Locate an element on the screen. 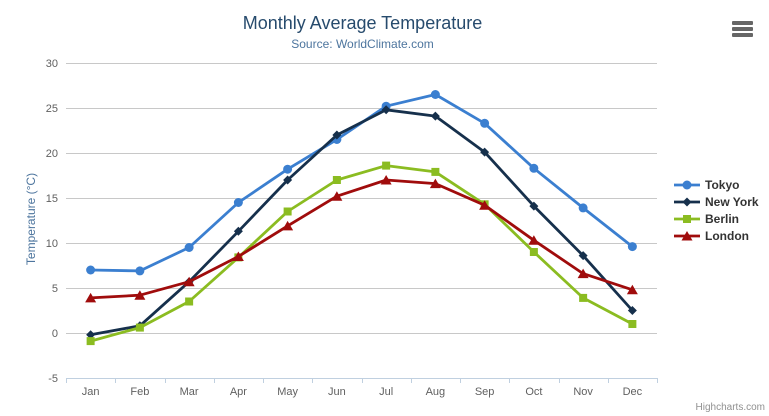 This screenshot has height=416, width=769. x-axis-label: Sep is located at coordinates (485, 392).